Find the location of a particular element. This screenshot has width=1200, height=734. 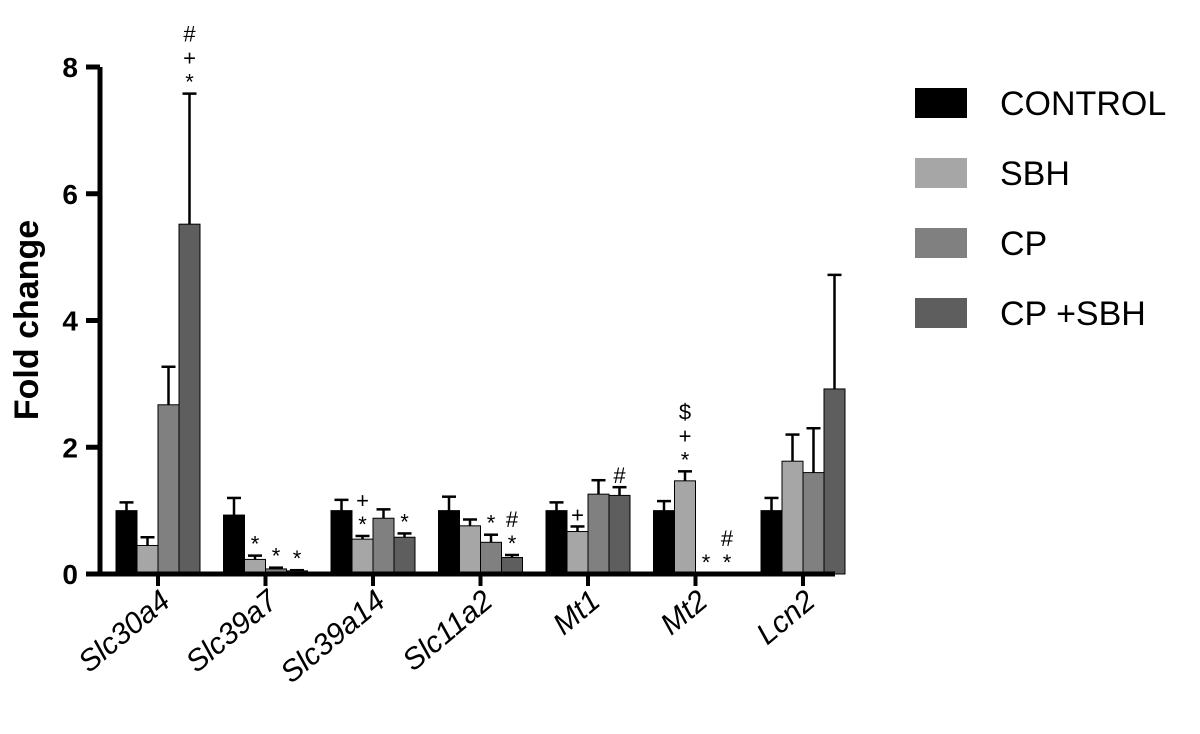

x-tick-label: Slc30a4 is located at coordinates (124, 631).